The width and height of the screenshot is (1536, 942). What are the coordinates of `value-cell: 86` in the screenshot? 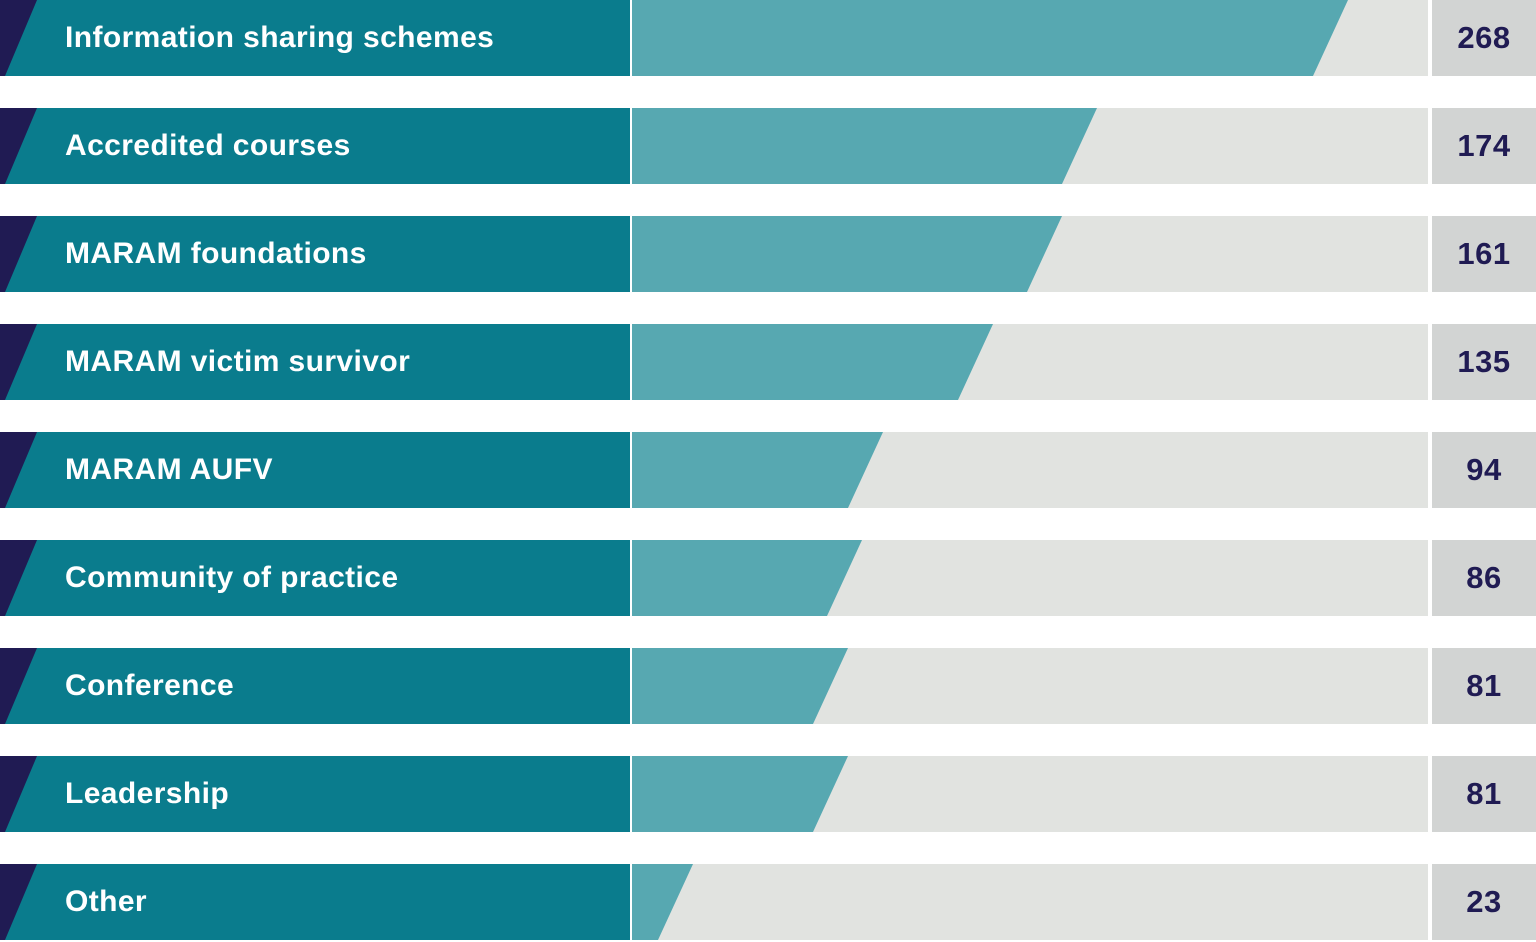 It's located at (1484, 578).